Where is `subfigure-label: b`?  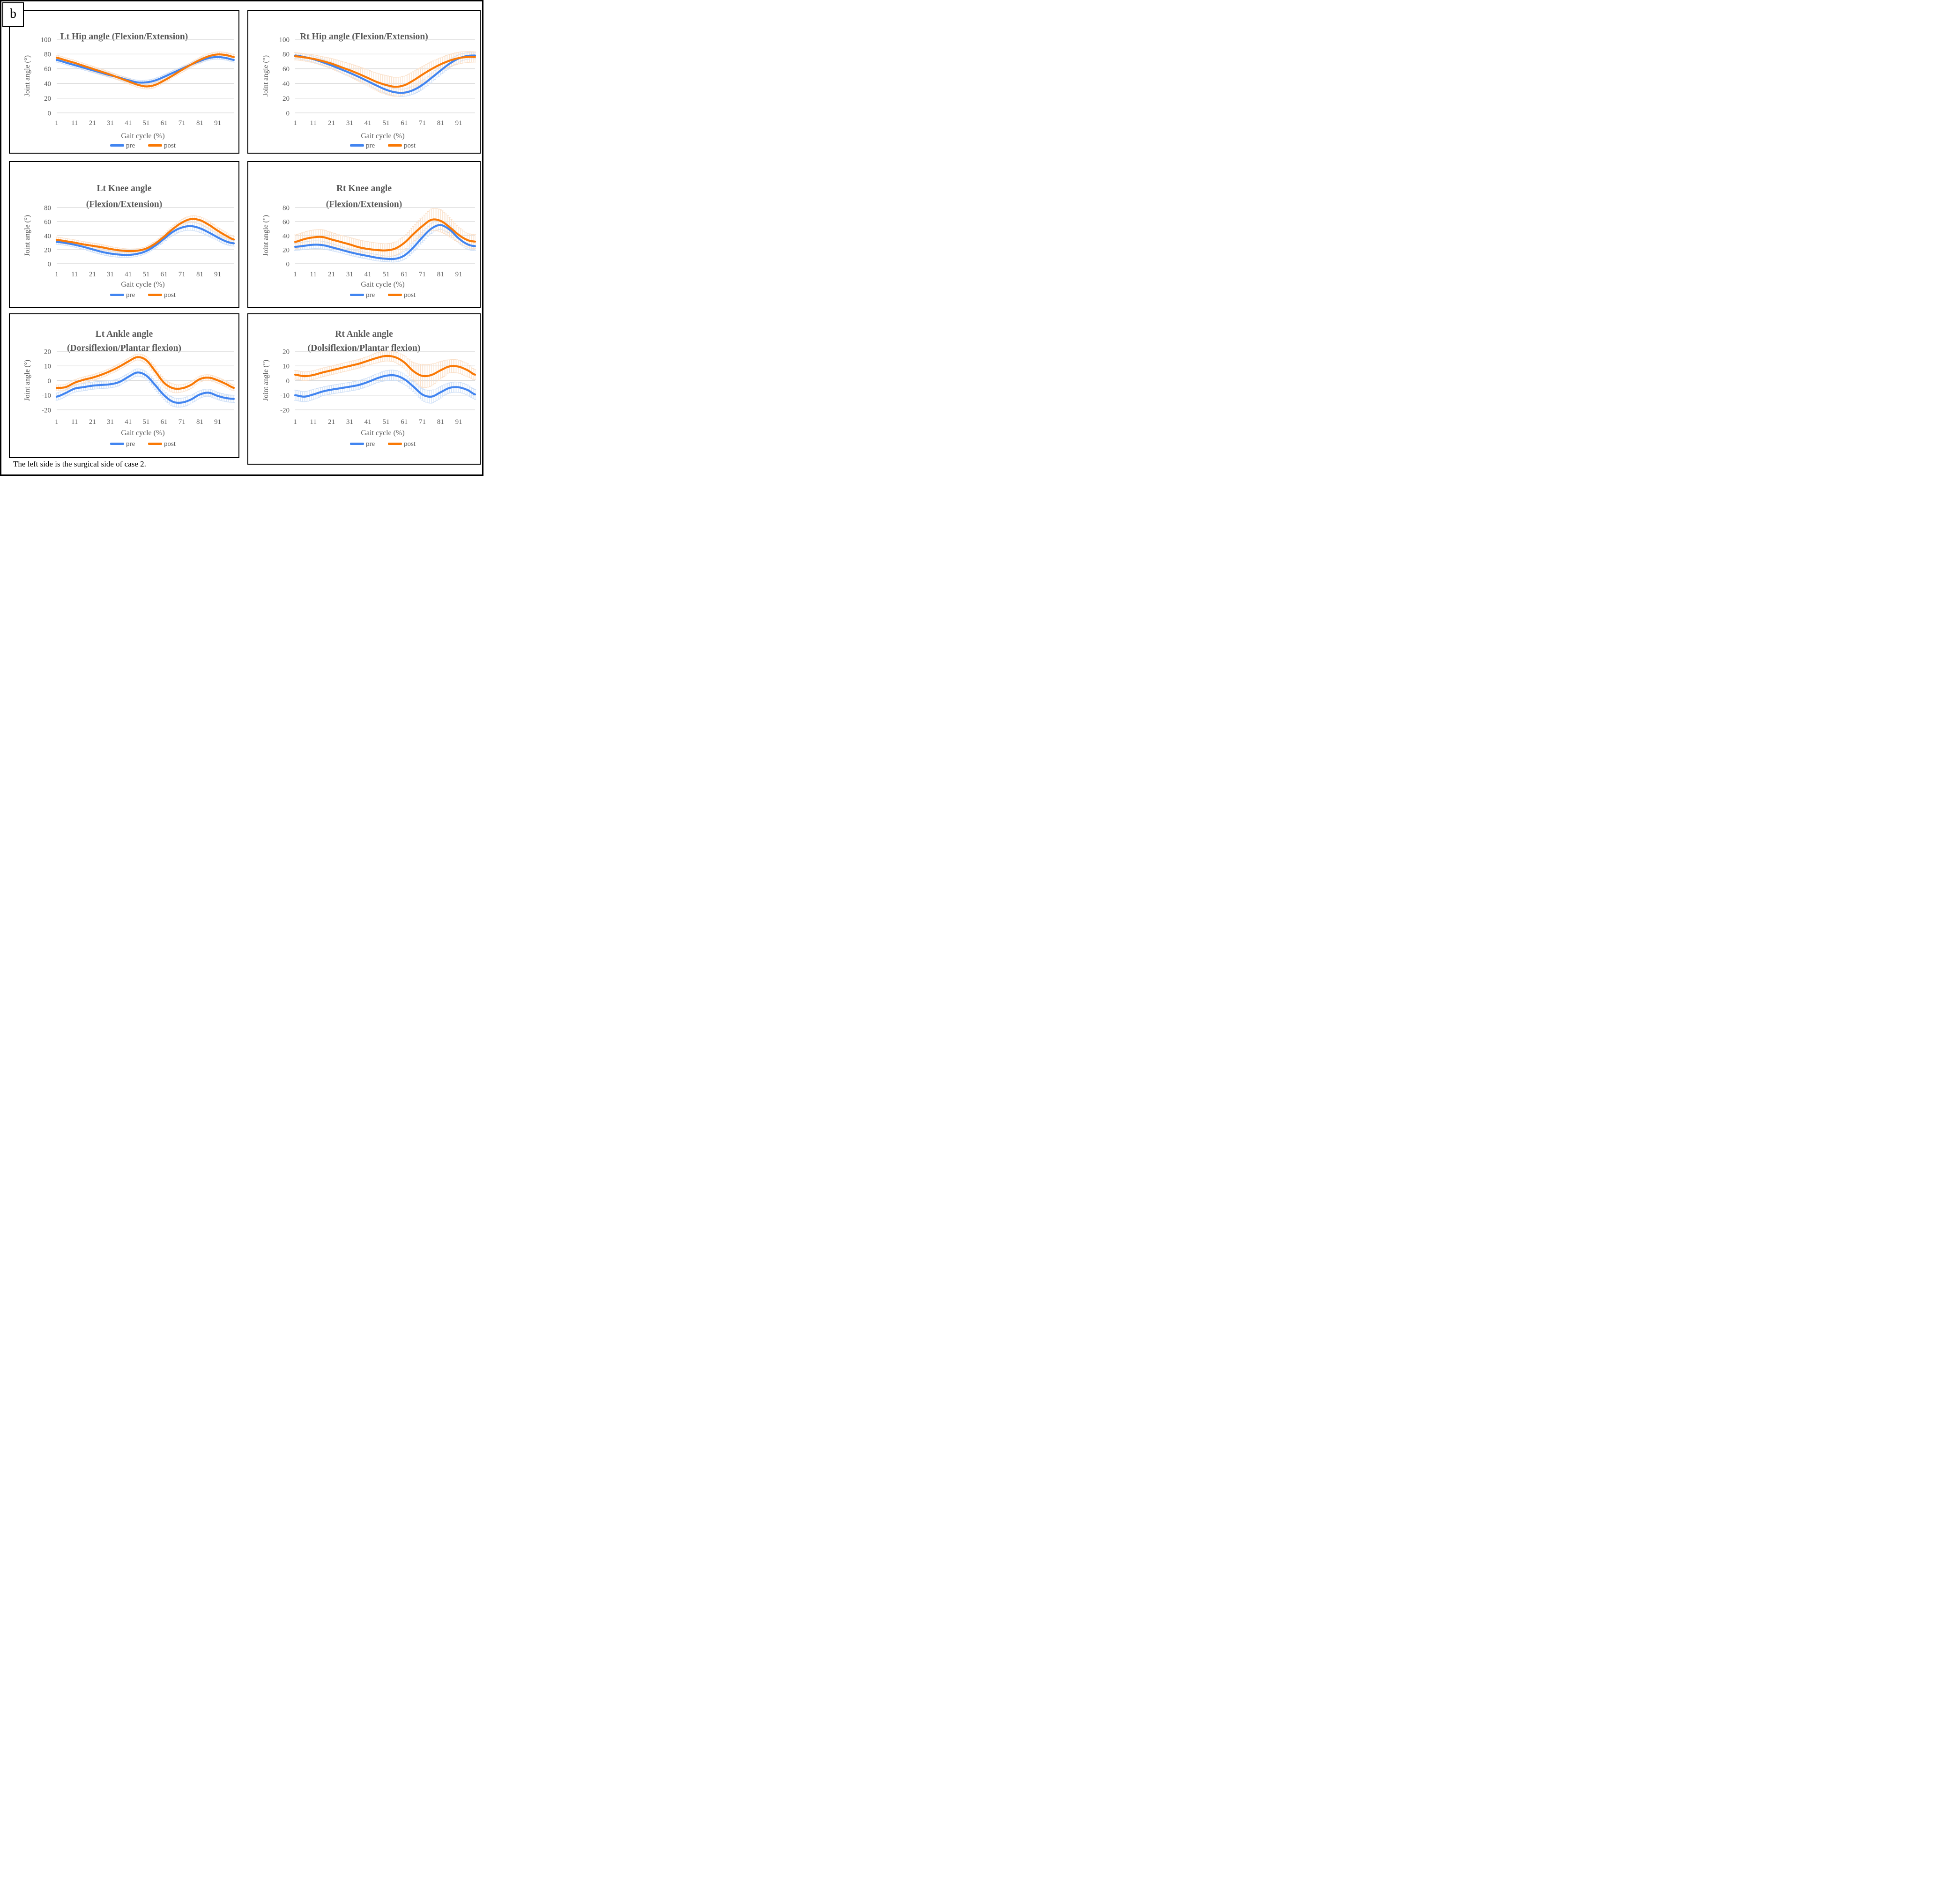
subfigure-label: b is located at coordinates (13, 14).